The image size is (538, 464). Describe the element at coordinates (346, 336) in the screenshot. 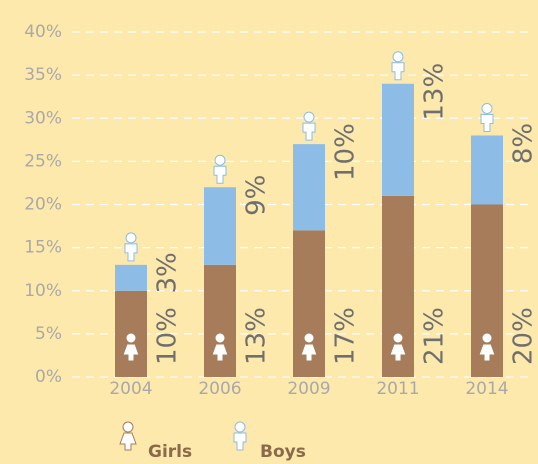

I see `value-label: 17%` at that location.